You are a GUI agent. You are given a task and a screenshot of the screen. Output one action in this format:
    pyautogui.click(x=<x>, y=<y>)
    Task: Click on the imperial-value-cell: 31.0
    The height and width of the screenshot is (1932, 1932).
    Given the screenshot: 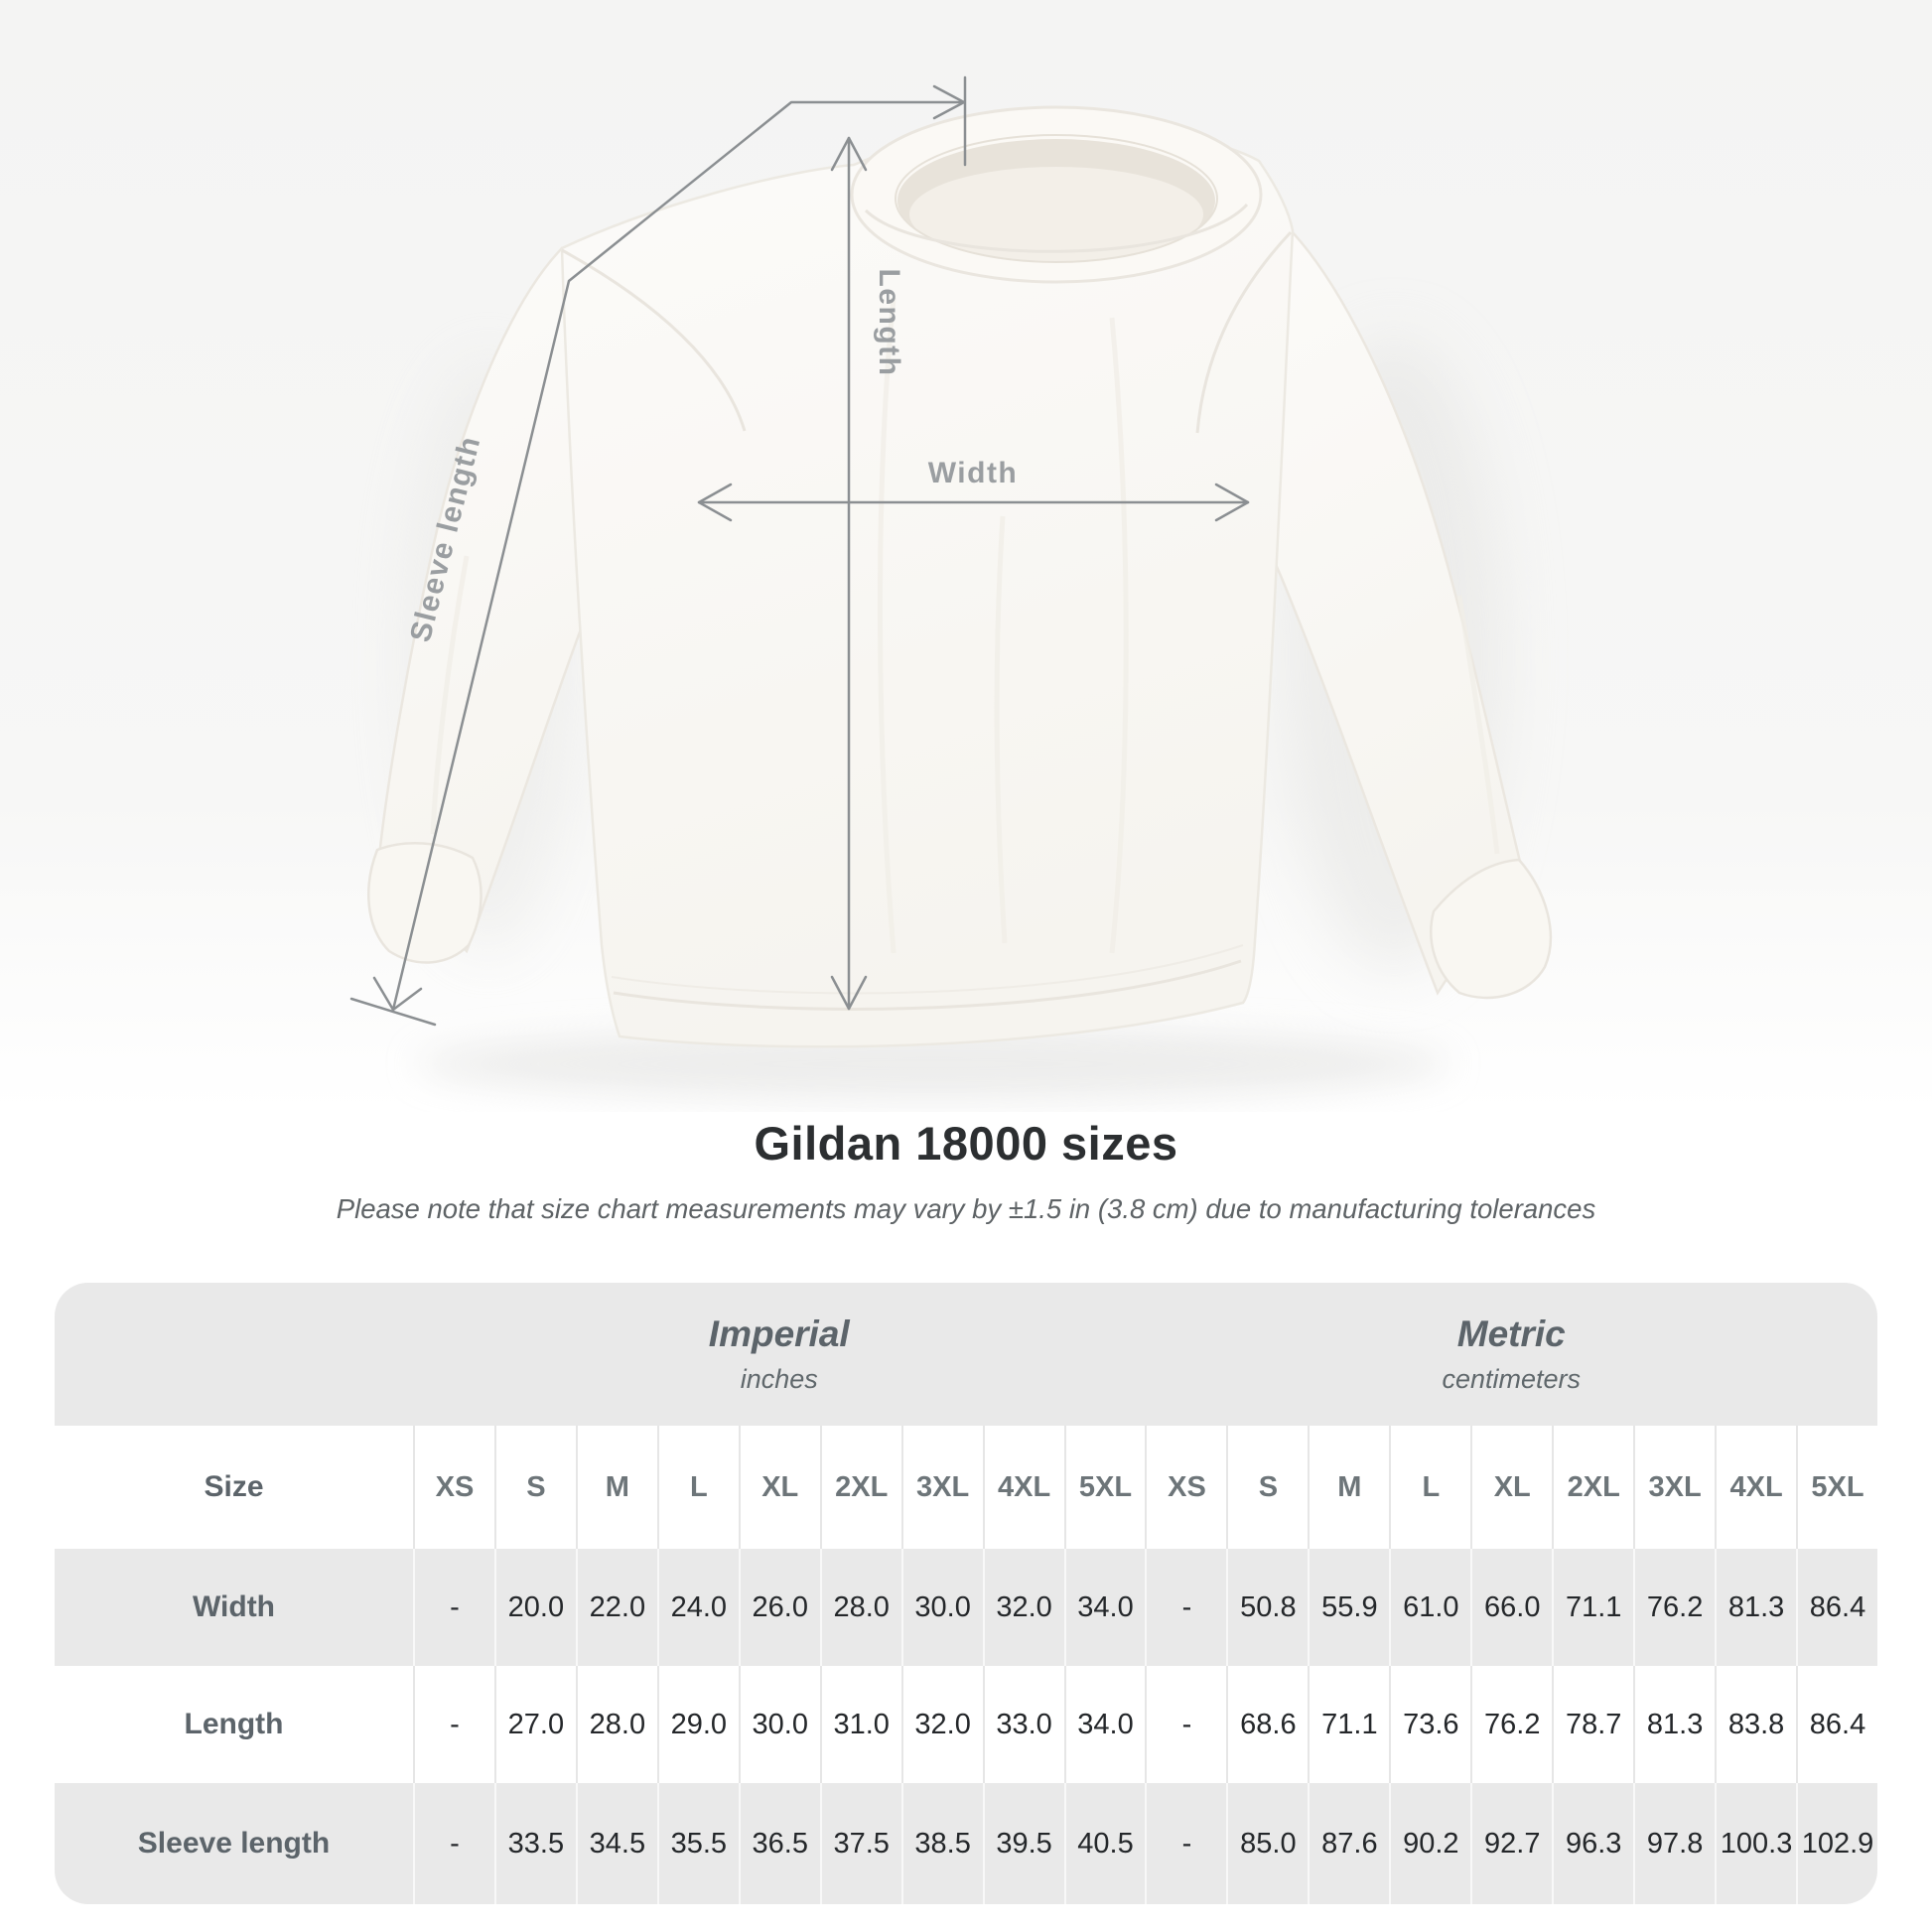 What is the action you would take?
    pyautogui.click(x=860, y=1725)
    